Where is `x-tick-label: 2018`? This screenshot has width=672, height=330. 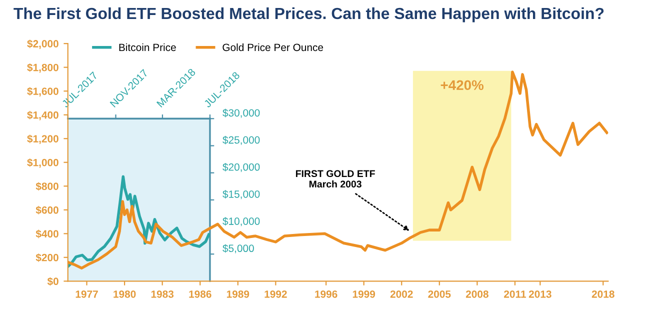 x-tick-label: 2018 is located at coordinates (603, 294).